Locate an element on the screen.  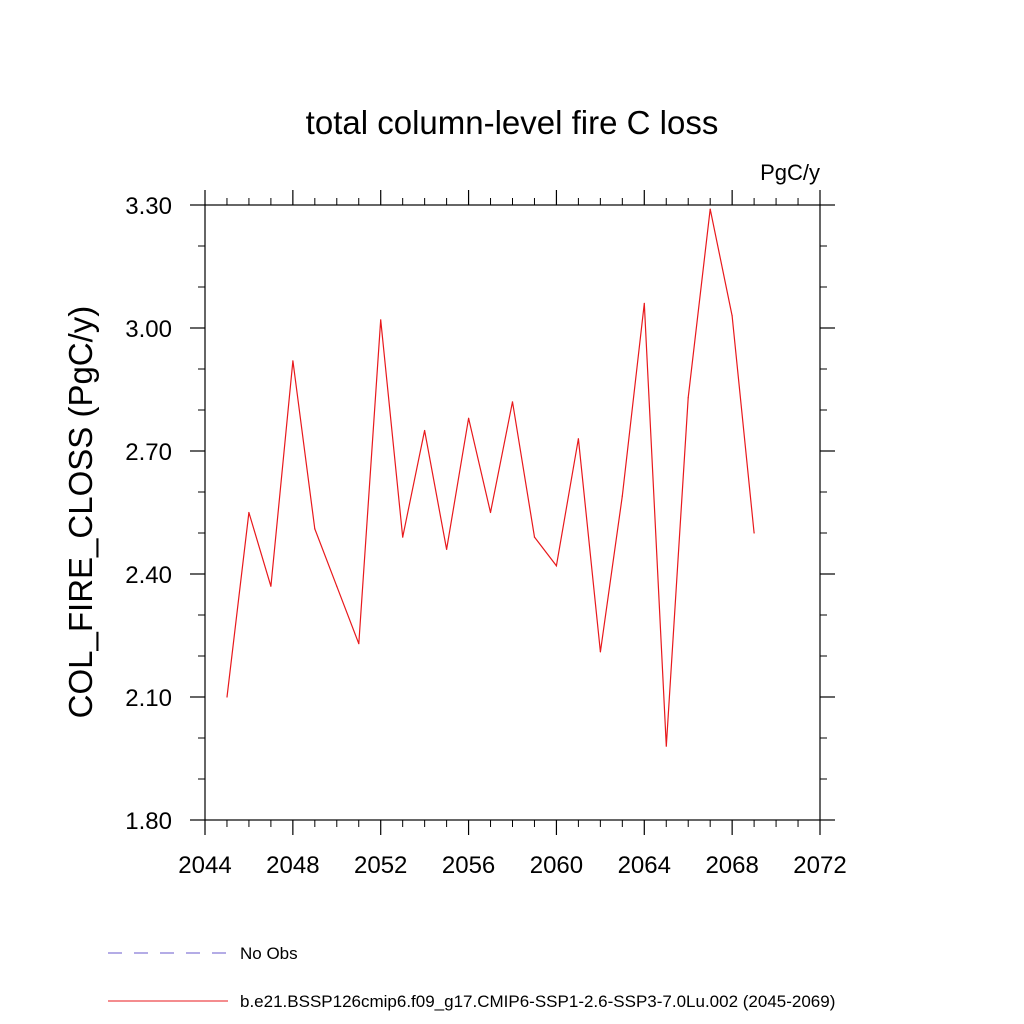
legend-label-no-obs: No Obs is located at coordinates (269, 953).